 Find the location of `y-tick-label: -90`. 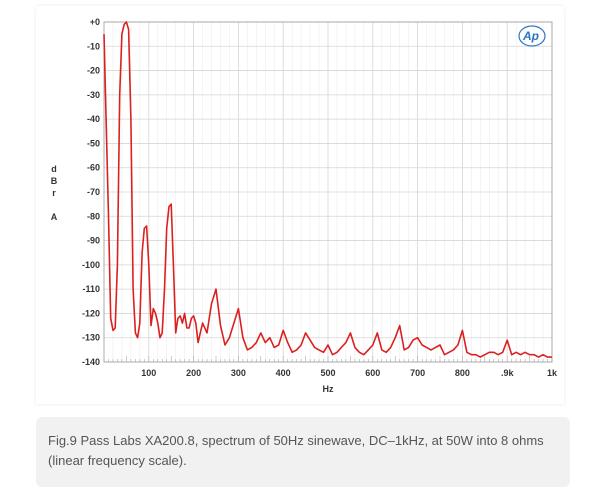

y-tick-label: -90 is located at coordinates (93, 241).